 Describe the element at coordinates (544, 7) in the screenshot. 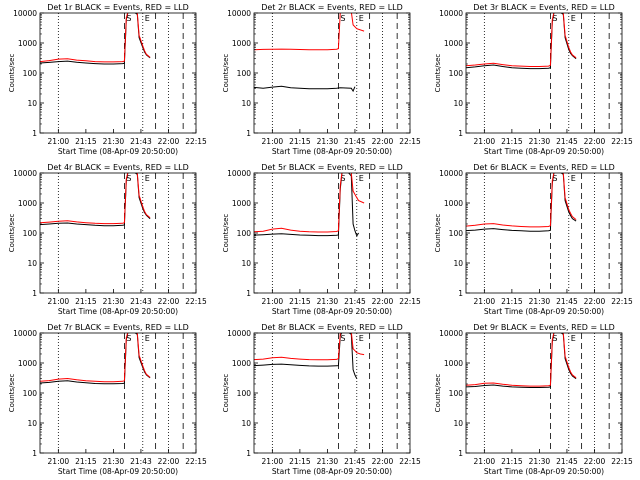

I see `chart-title: Det 3r BLACK = Events, RED = LLD` at that location.